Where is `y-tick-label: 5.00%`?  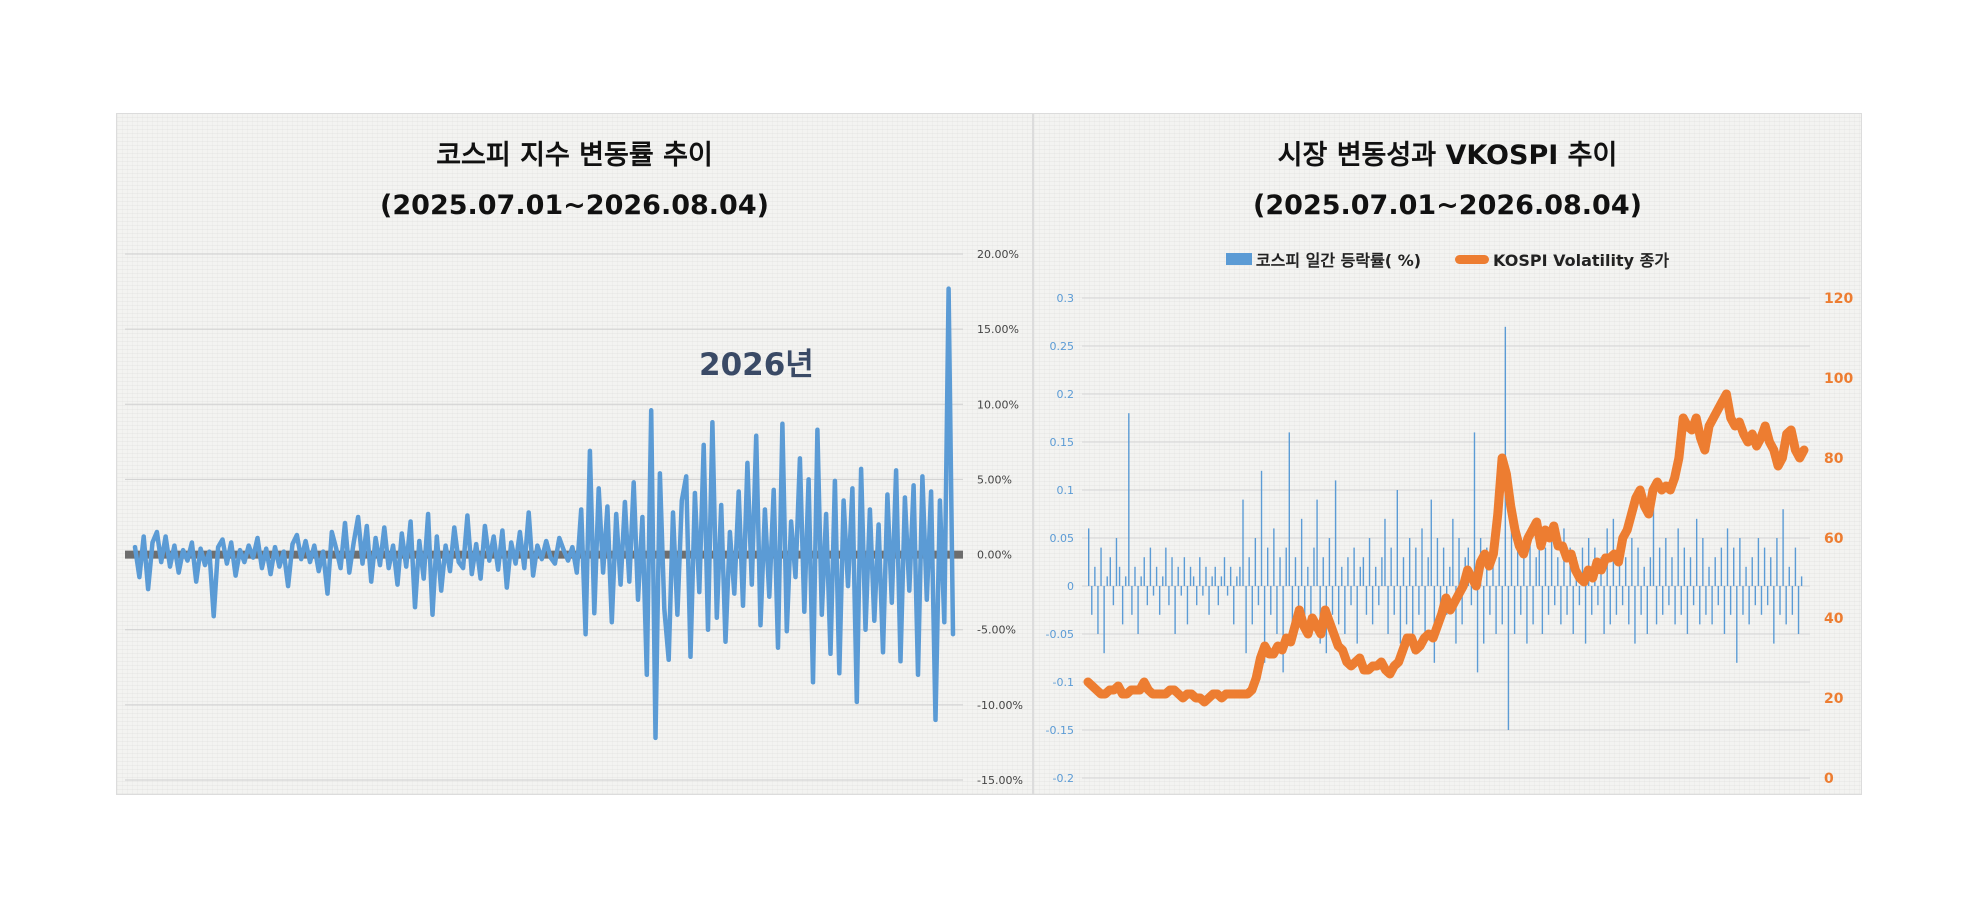 y-tick-label: 5.00% is located at coordinates (994, 479).